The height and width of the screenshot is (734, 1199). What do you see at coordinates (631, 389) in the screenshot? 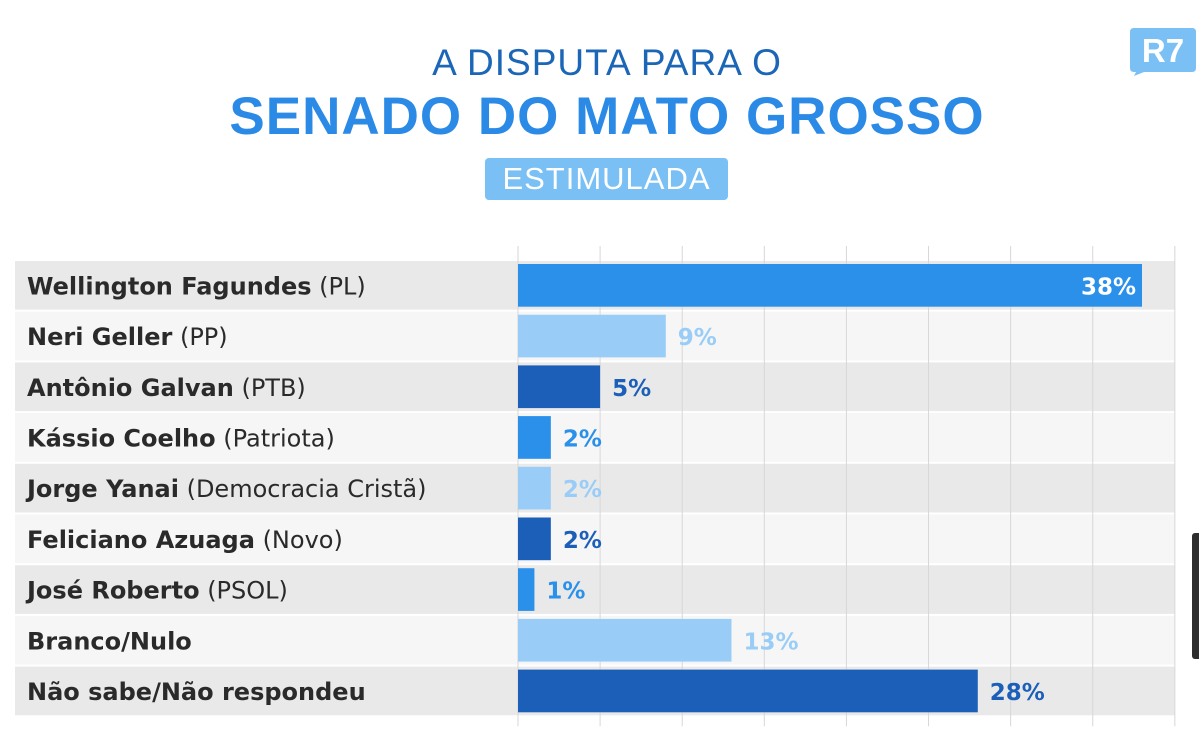
I see `value-label: 5%` at bounding box center [631, 389].